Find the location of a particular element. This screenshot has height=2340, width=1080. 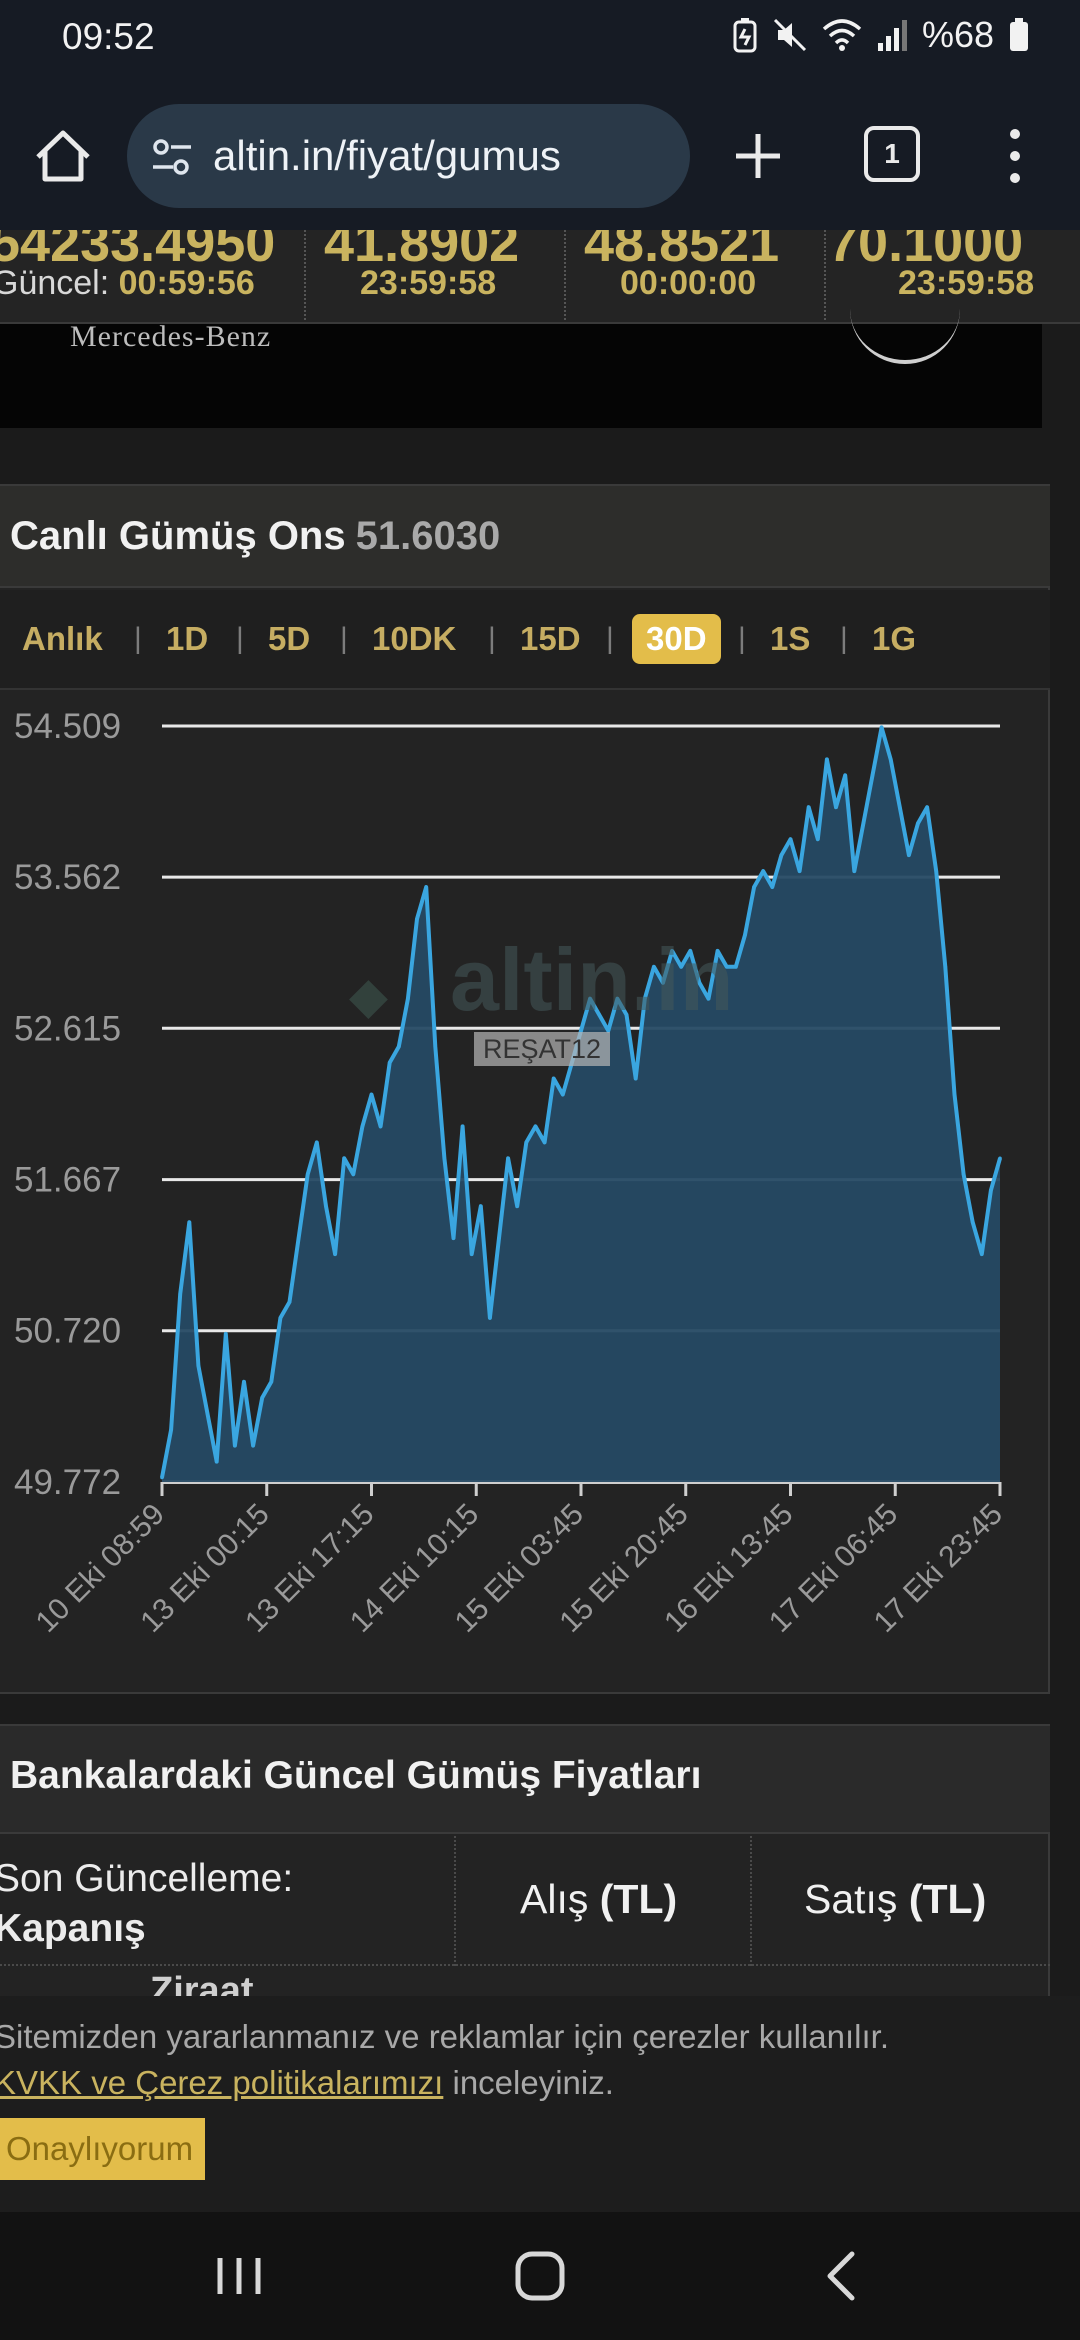

tab-30d: 30D is located at coordinates (676, 639).